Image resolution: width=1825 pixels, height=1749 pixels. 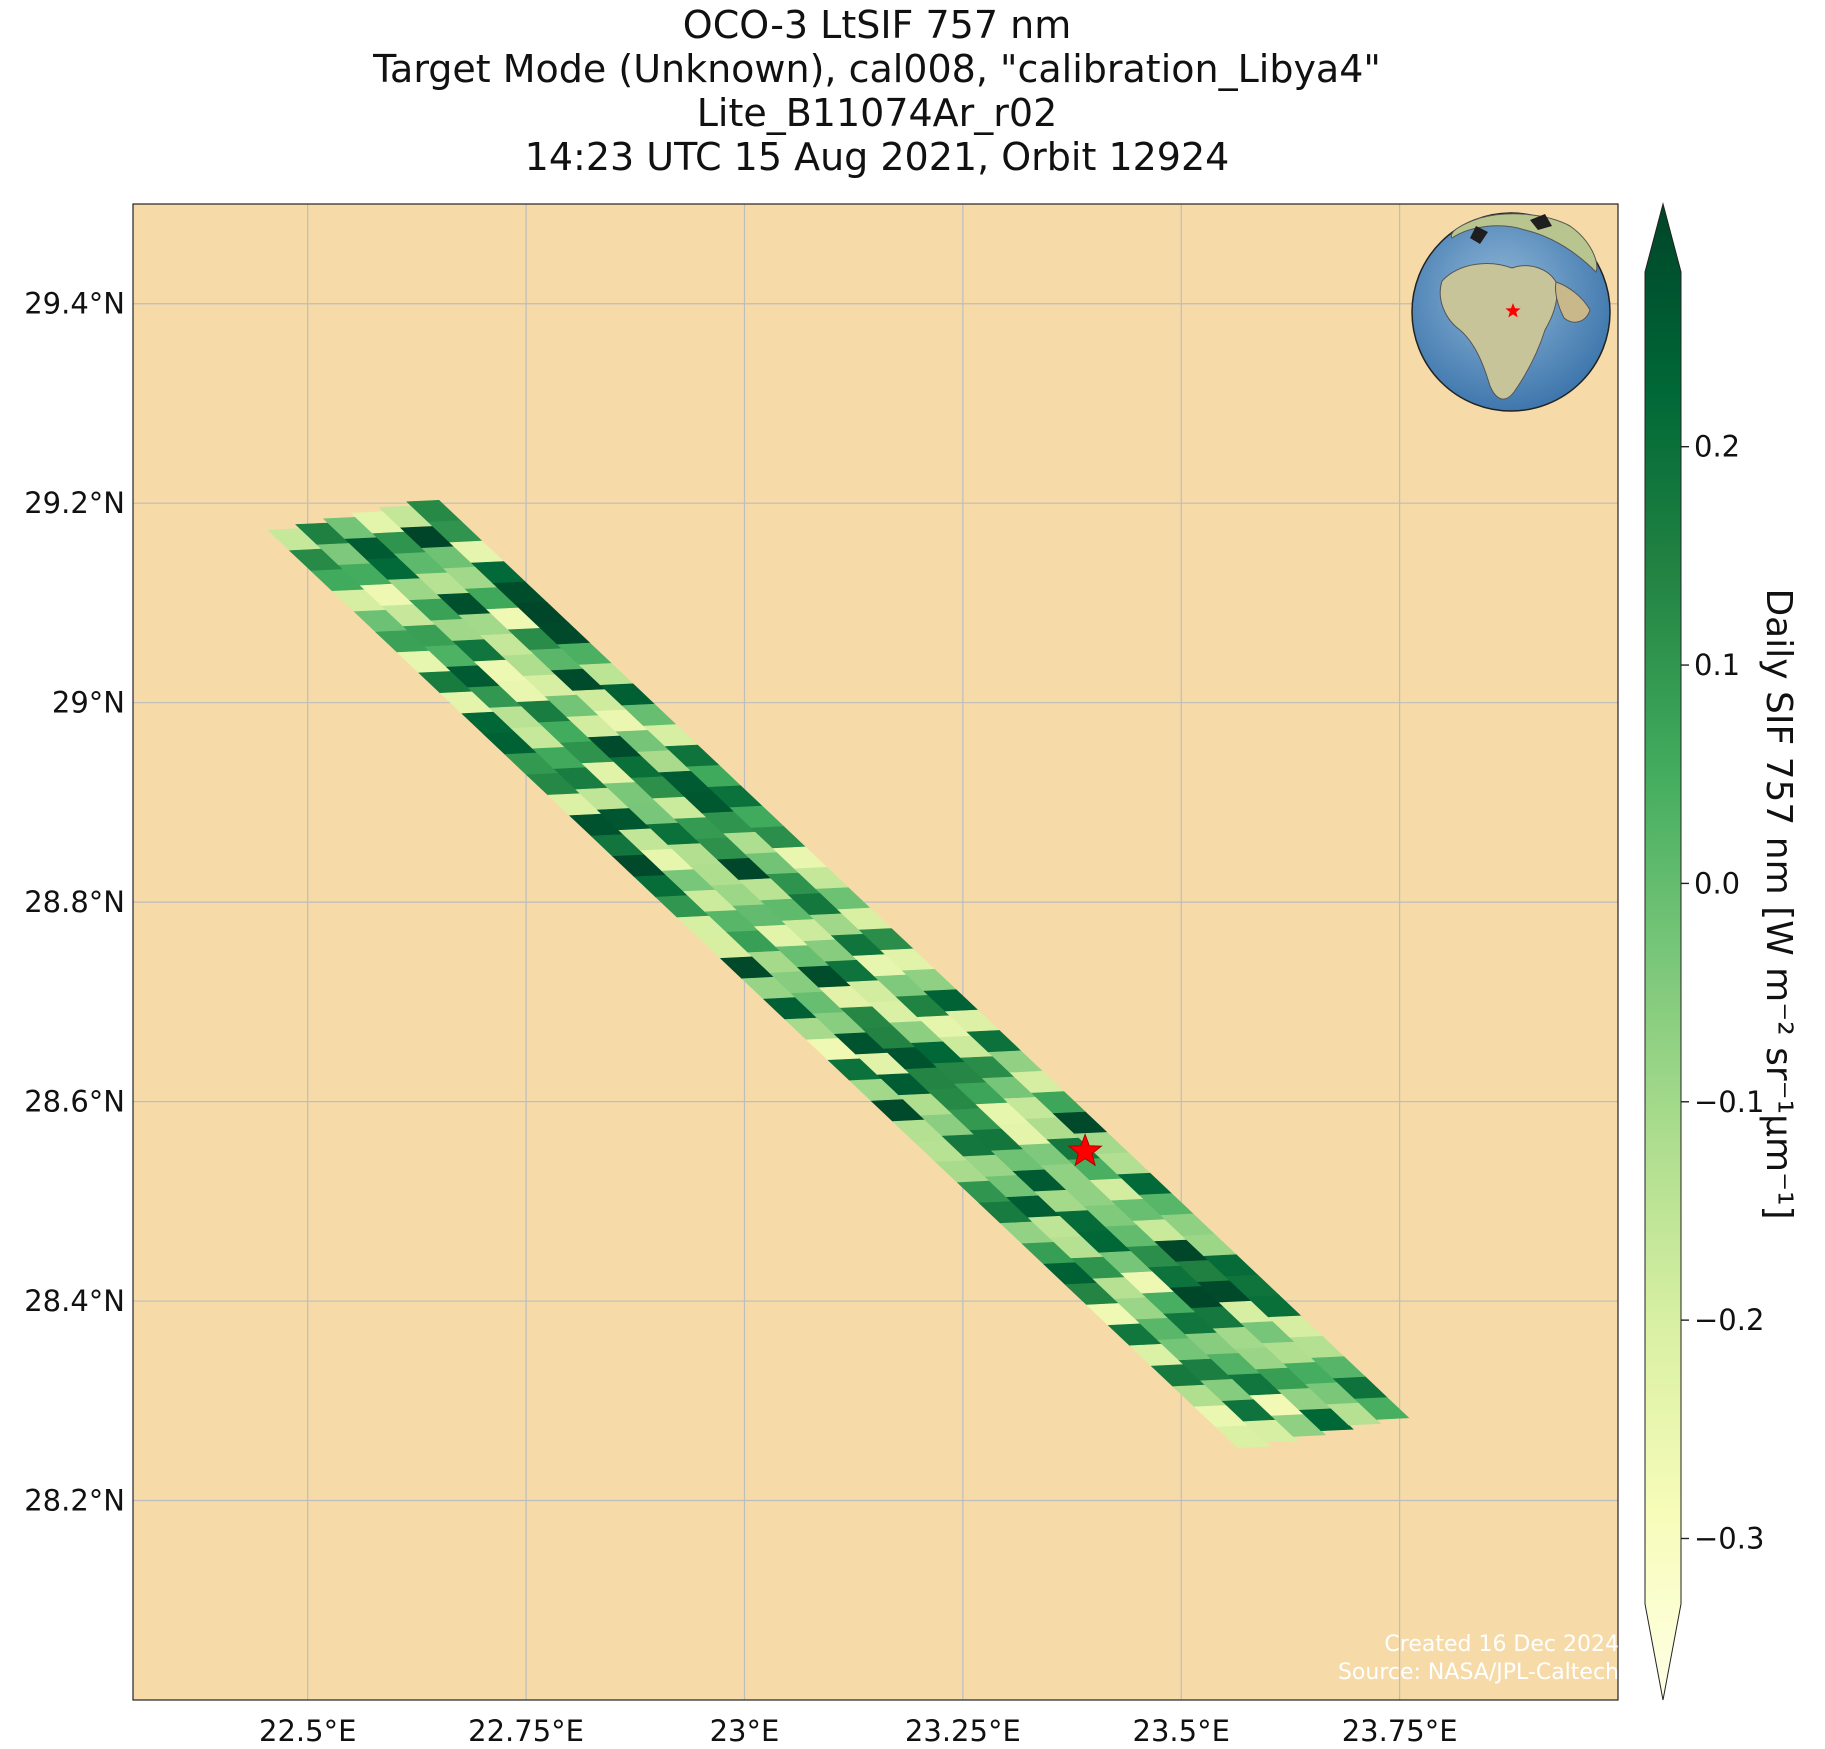 I want to click on lon-tick-label: 23.75°E, so click(x=1400, y=1731).